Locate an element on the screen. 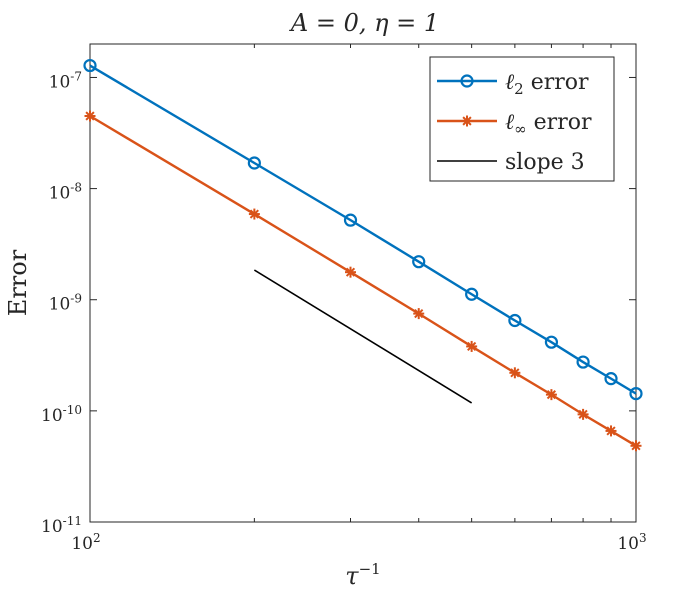 The height and width of the screenshot is (600, 700). y-tick-label: 10⁻⁷ is located at coordinates (65, 80).